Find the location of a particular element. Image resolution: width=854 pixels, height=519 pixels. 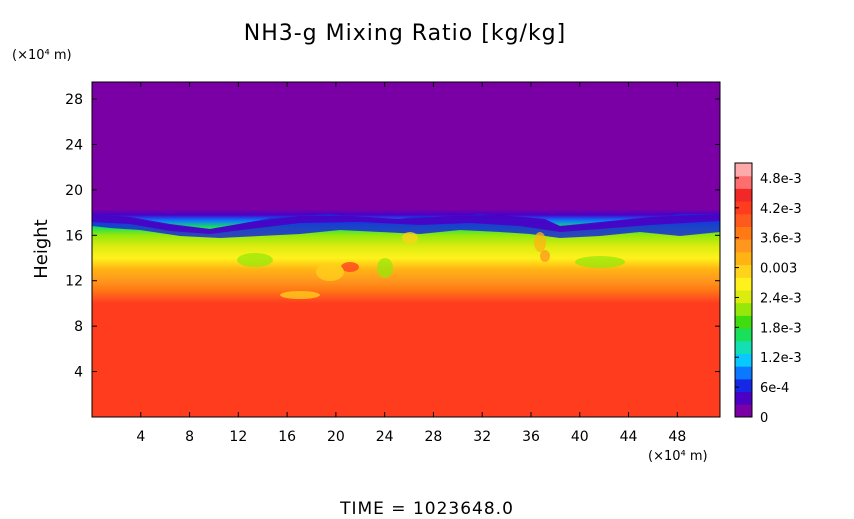

colorbar-label: 0 is located at coordinates (764, 418).